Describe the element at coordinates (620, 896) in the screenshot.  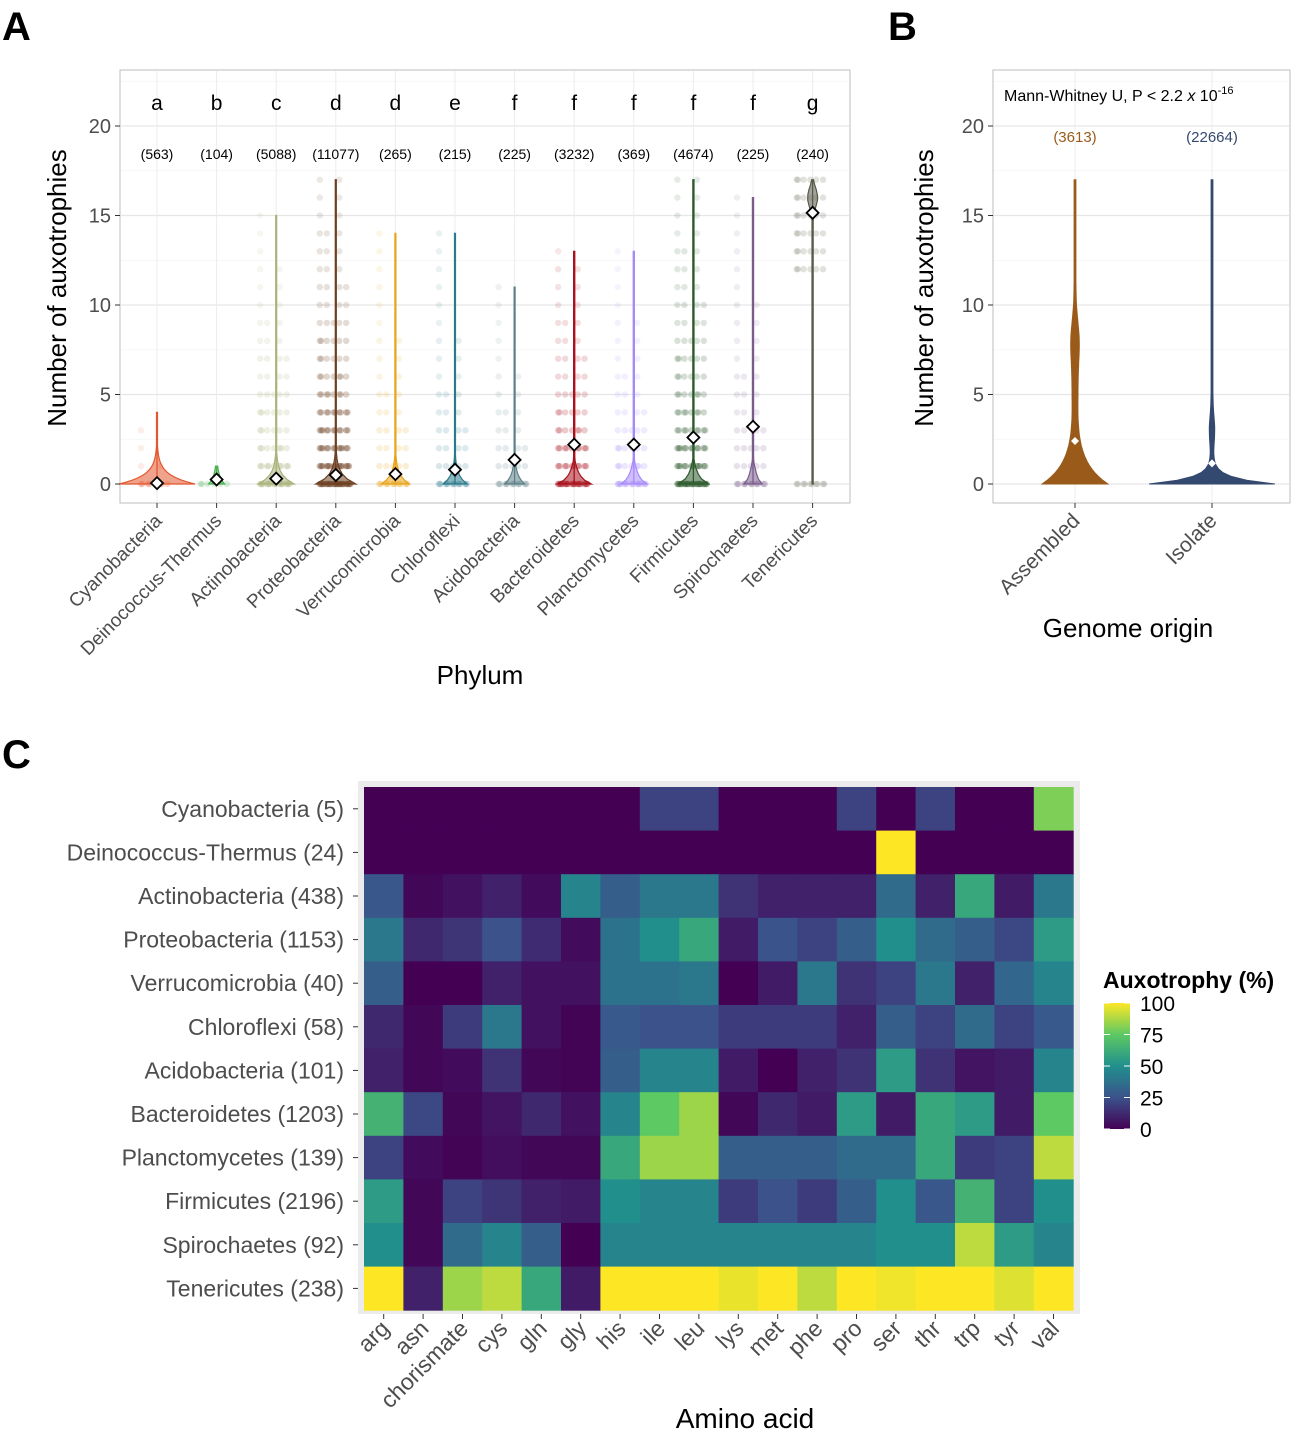
I see `heatmap-cell-actinobacteria-his` at that location.